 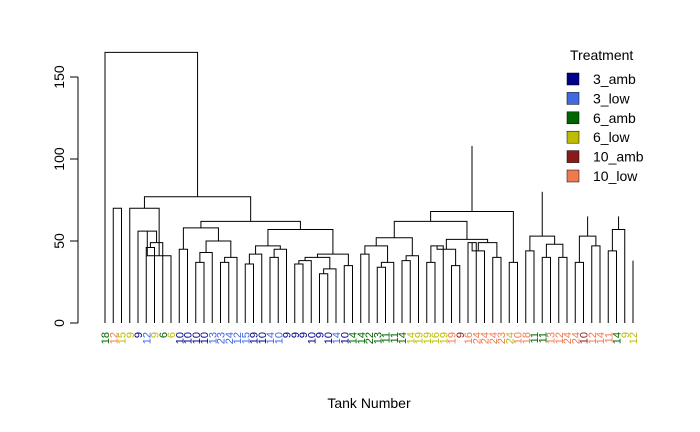 What do you see at coordinates (469, 338) in the screenshot?
I see `leaf-label: 16` at bounding box center [469, 338].